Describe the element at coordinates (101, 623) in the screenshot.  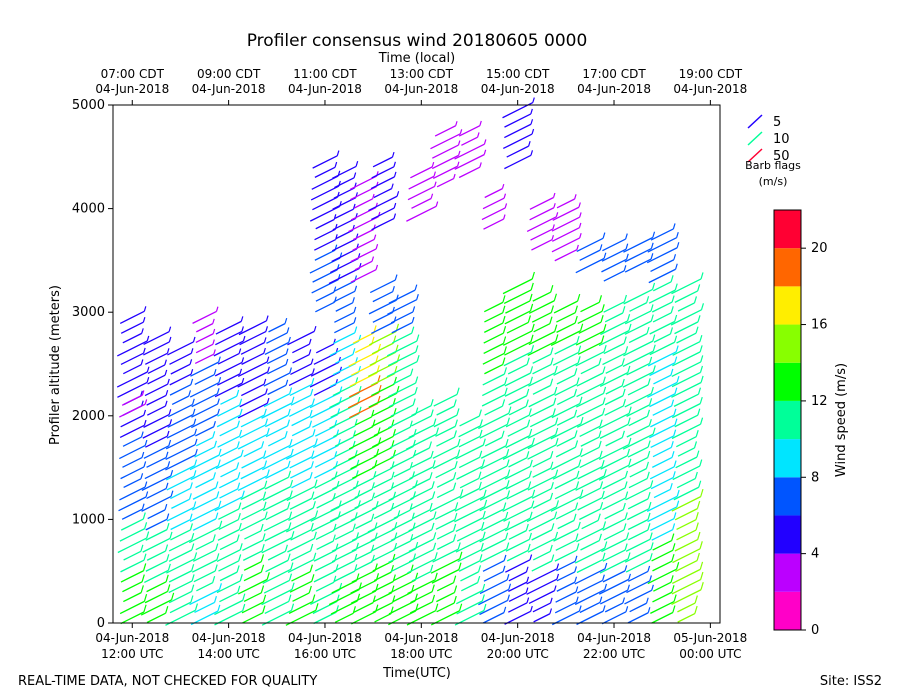
I see `y-tick-label: 0` at that location.